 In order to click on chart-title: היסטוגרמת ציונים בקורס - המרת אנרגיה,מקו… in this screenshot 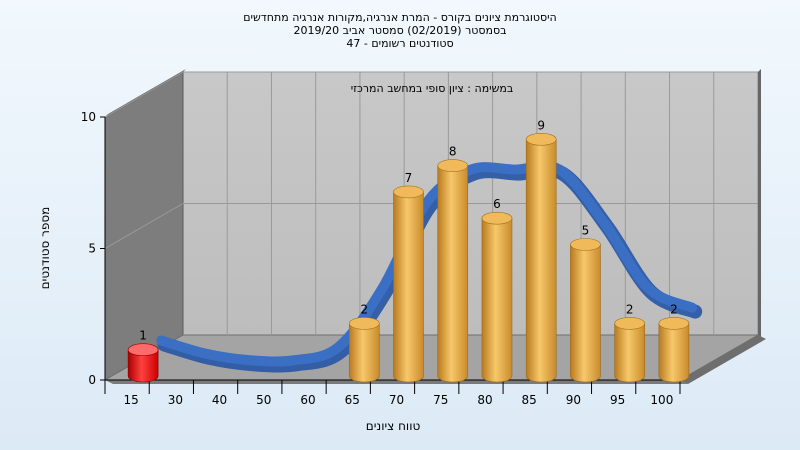, I will do `click(400, 17)`.